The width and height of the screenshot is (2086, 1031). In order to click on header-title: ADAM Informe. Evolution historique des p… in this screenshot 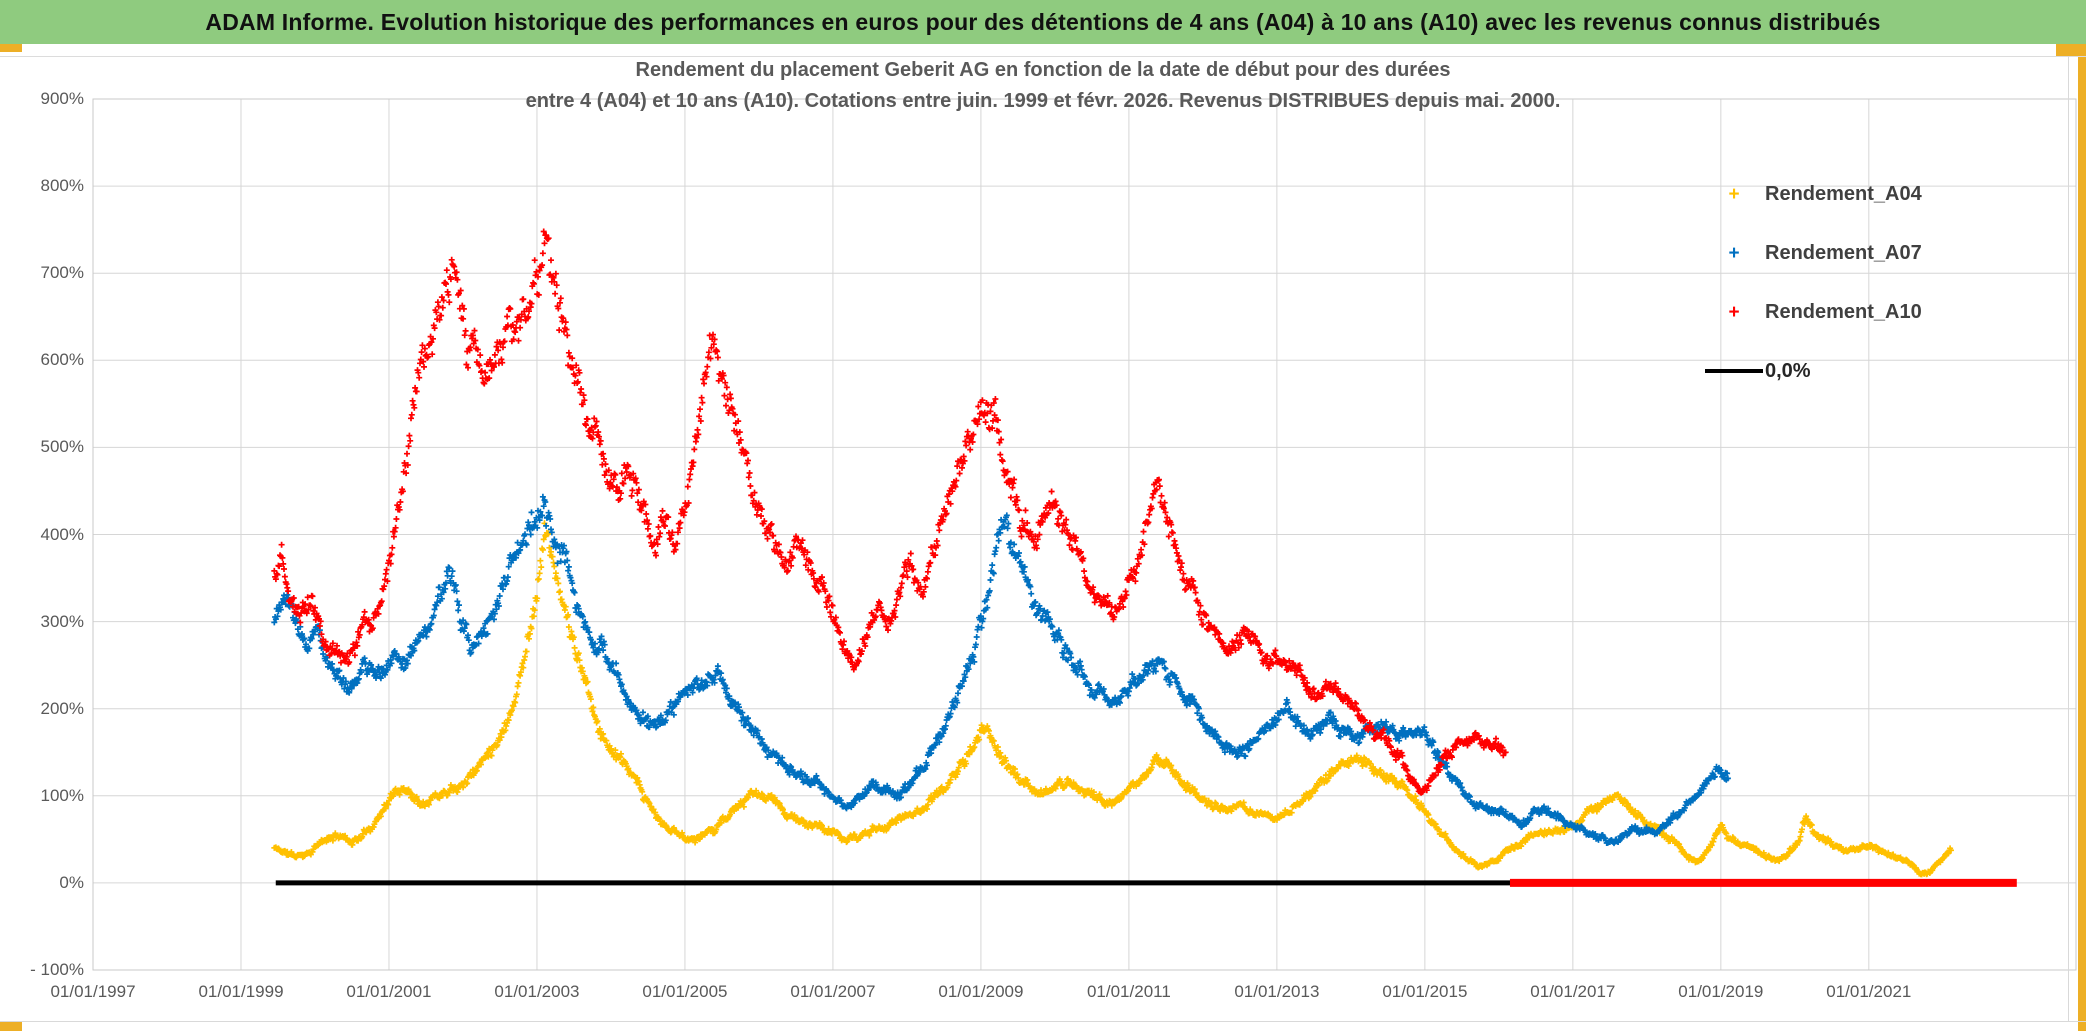, I will do `click(1043, 21)`.